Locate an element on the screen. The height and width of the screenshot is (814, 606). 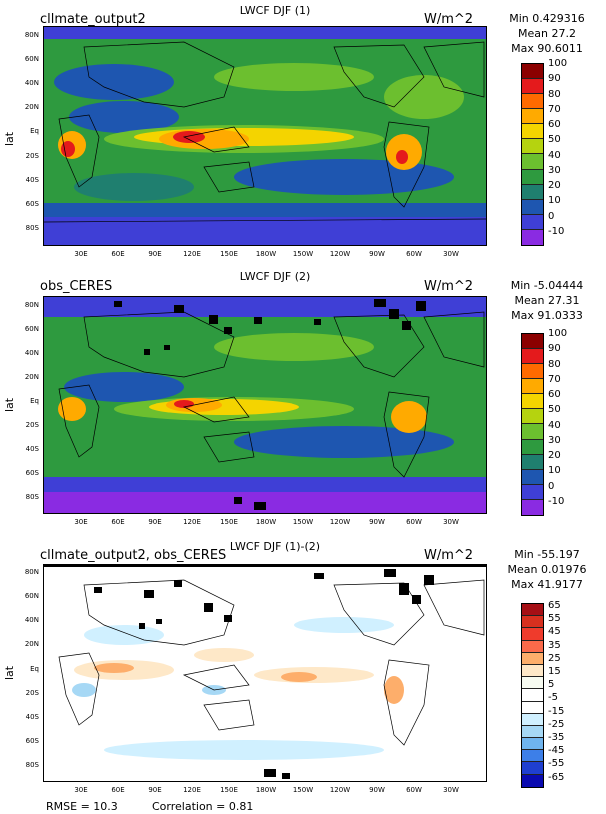
colorbar-label: 90 is located at coordinates (554, 79).